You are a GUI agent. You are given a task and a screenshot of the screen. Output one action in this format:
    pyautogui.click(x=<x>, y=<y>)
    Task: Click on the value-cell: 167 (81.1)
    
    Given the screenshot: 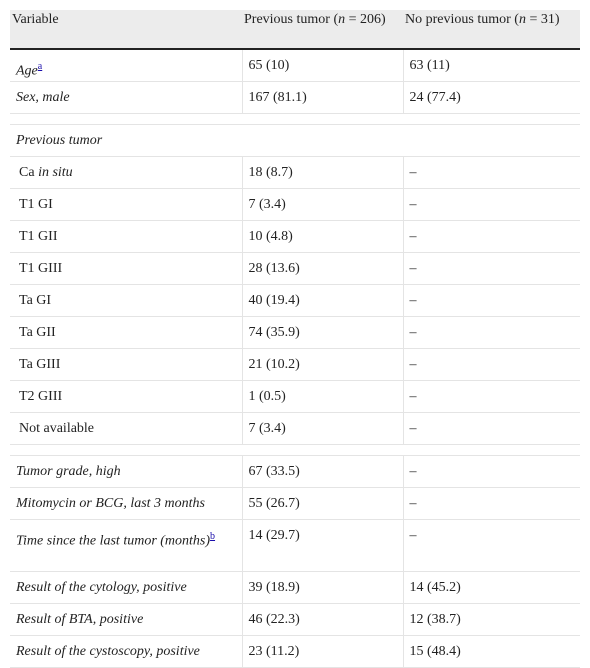 What is the action you would take?
    pyautogui.click(x=323, y=97)
    